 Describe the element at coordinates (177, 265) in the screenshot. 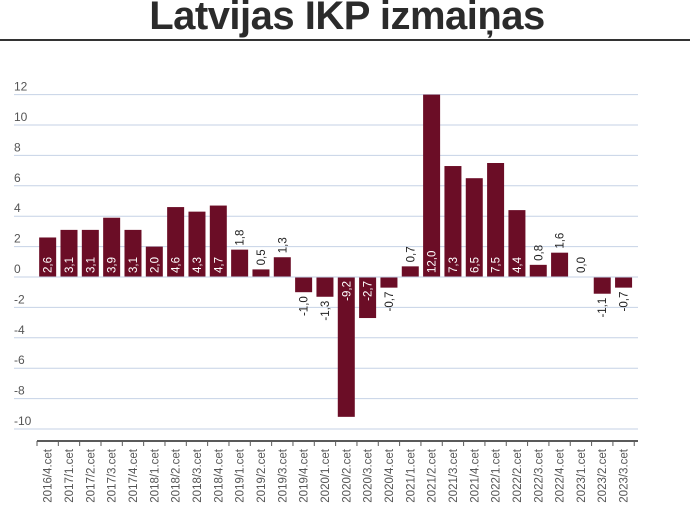

I see `data-label: 4,6` at that location.